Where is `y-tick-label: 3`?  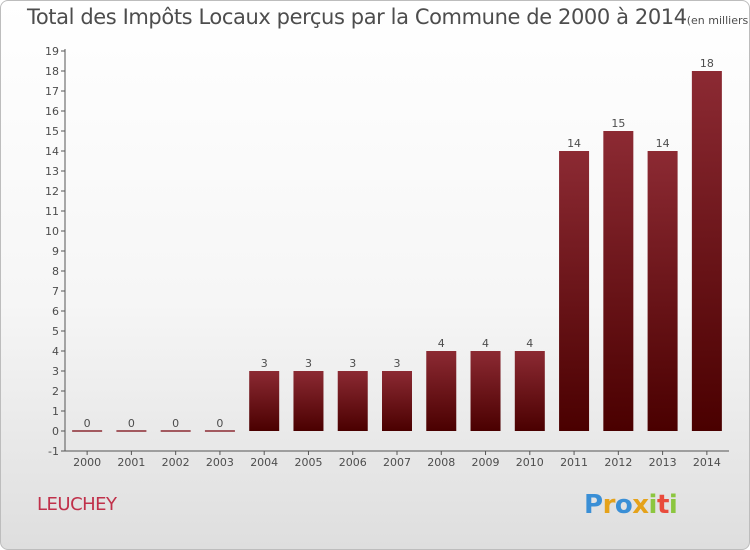
y-tick-label: 3 is located at coordinates (55, 371).